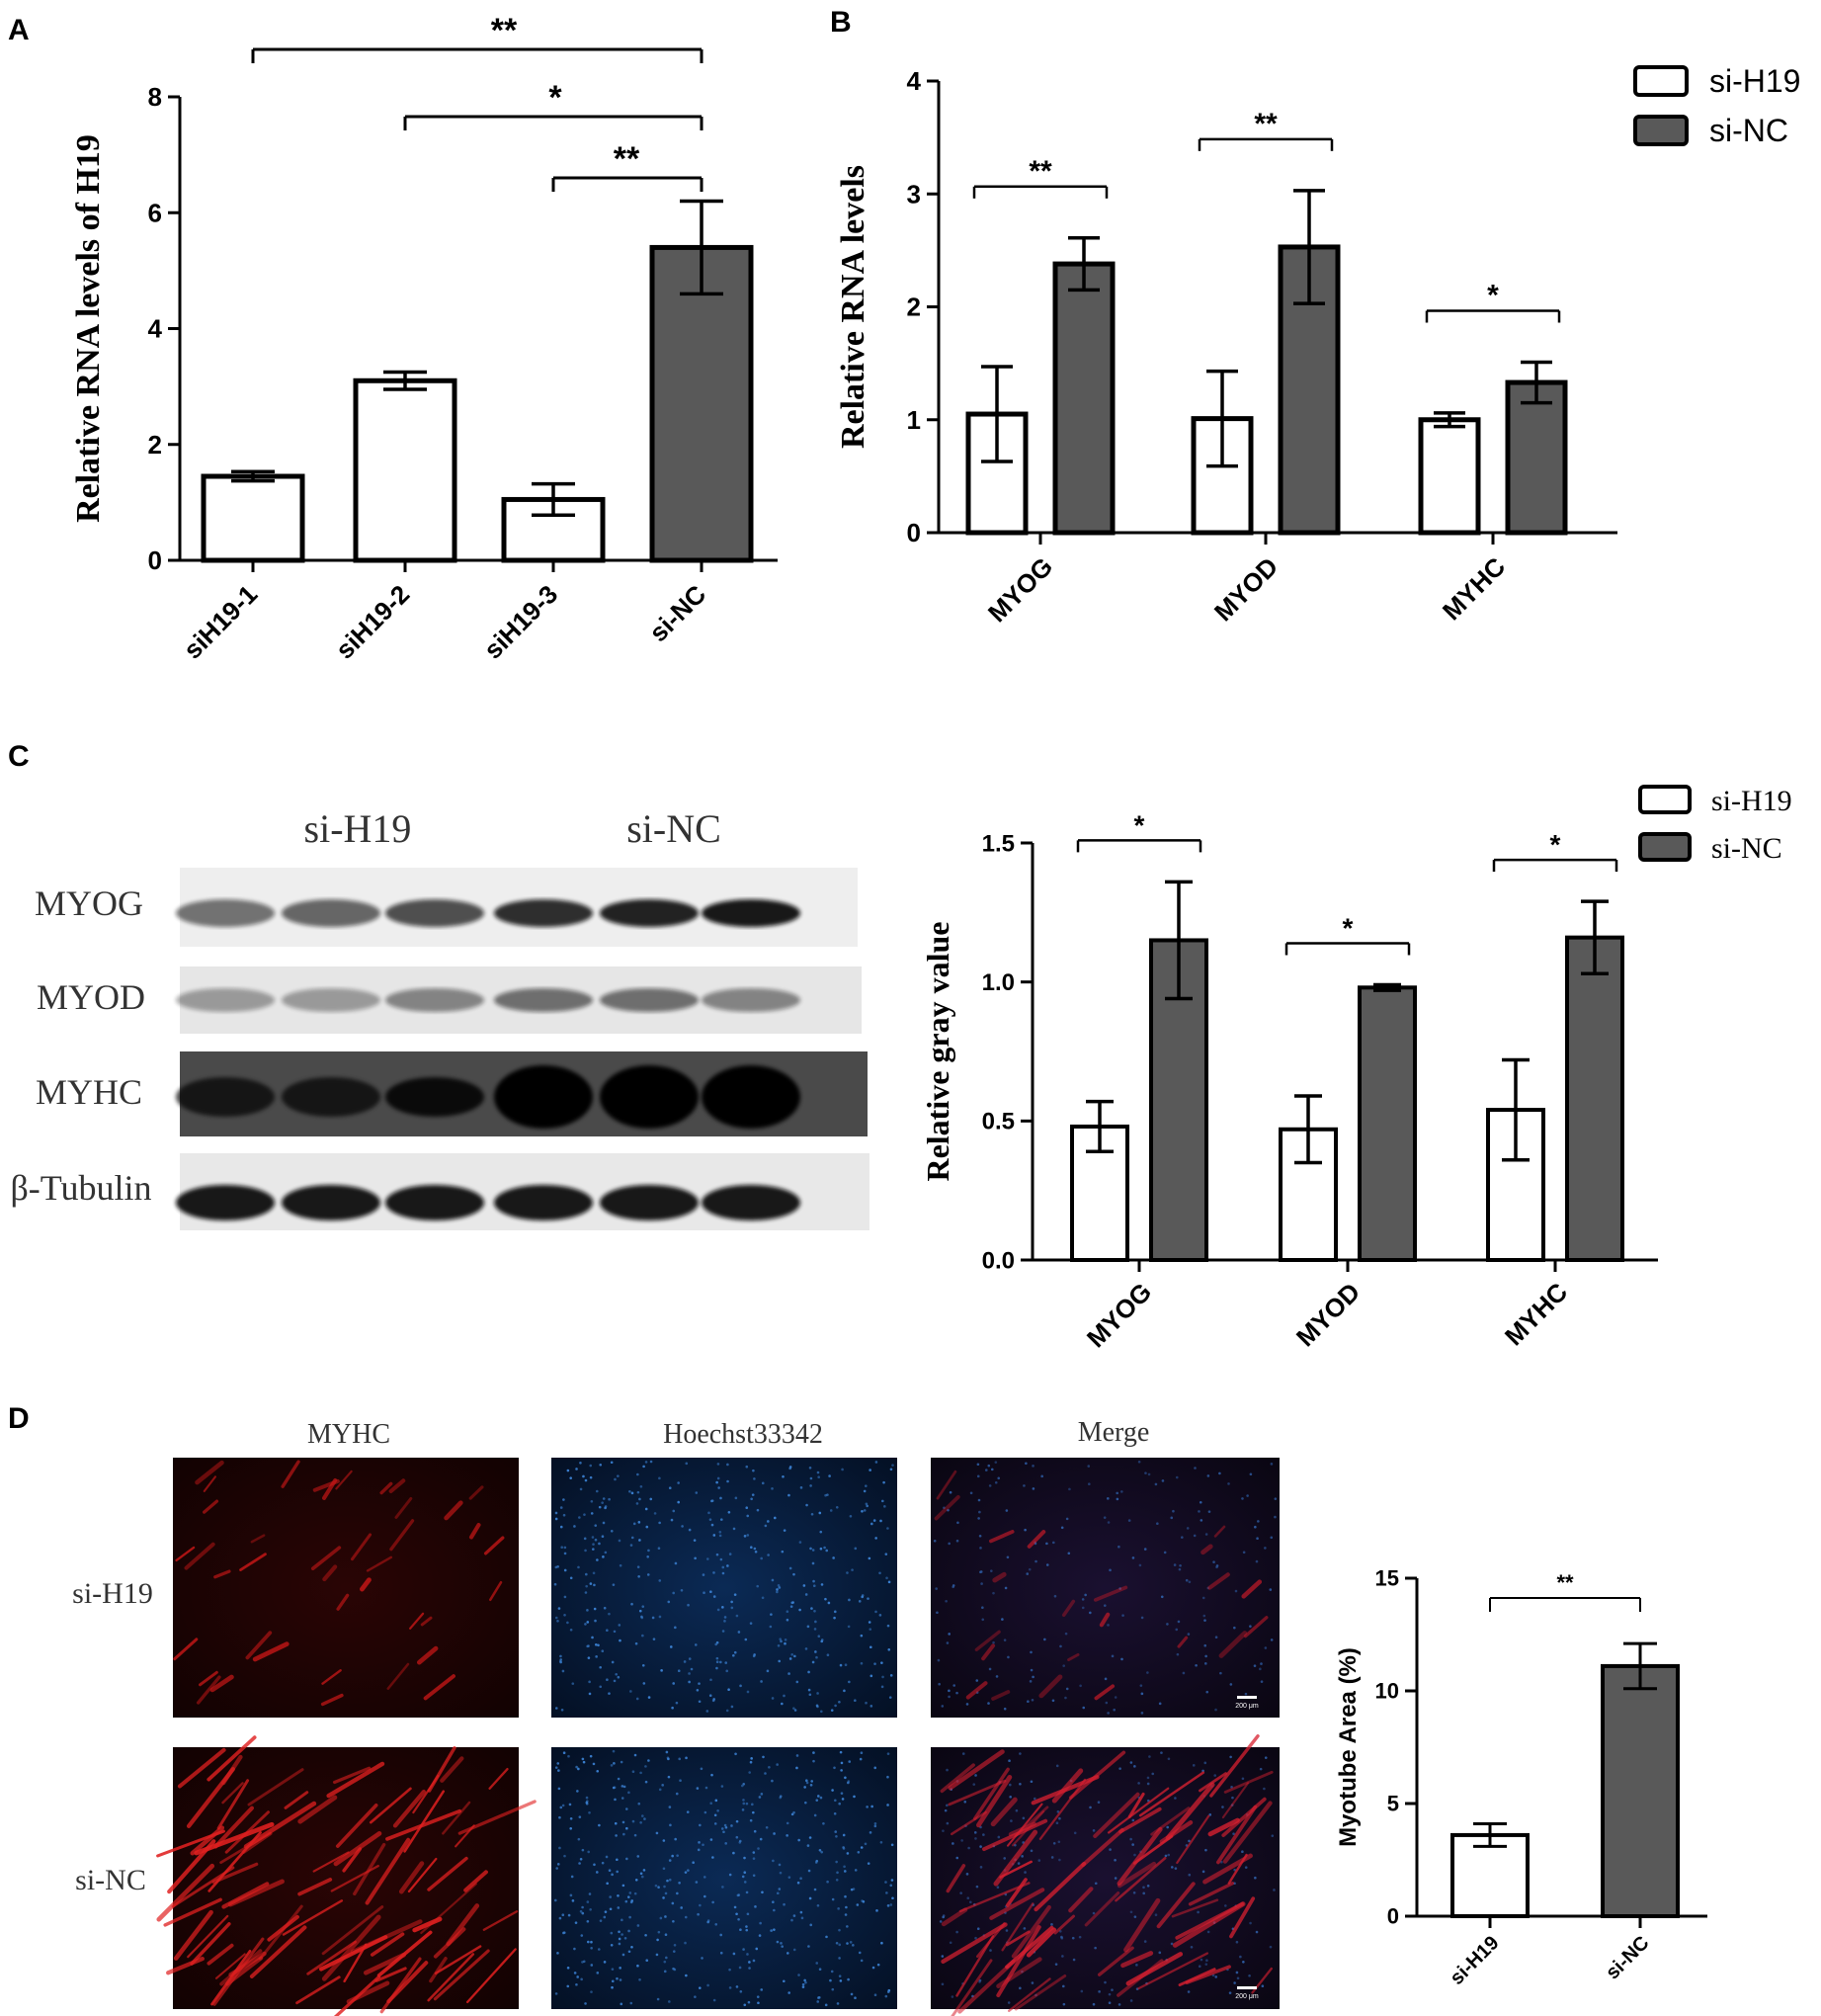  I want to click on blot-band-myod, so click(649, 1000).